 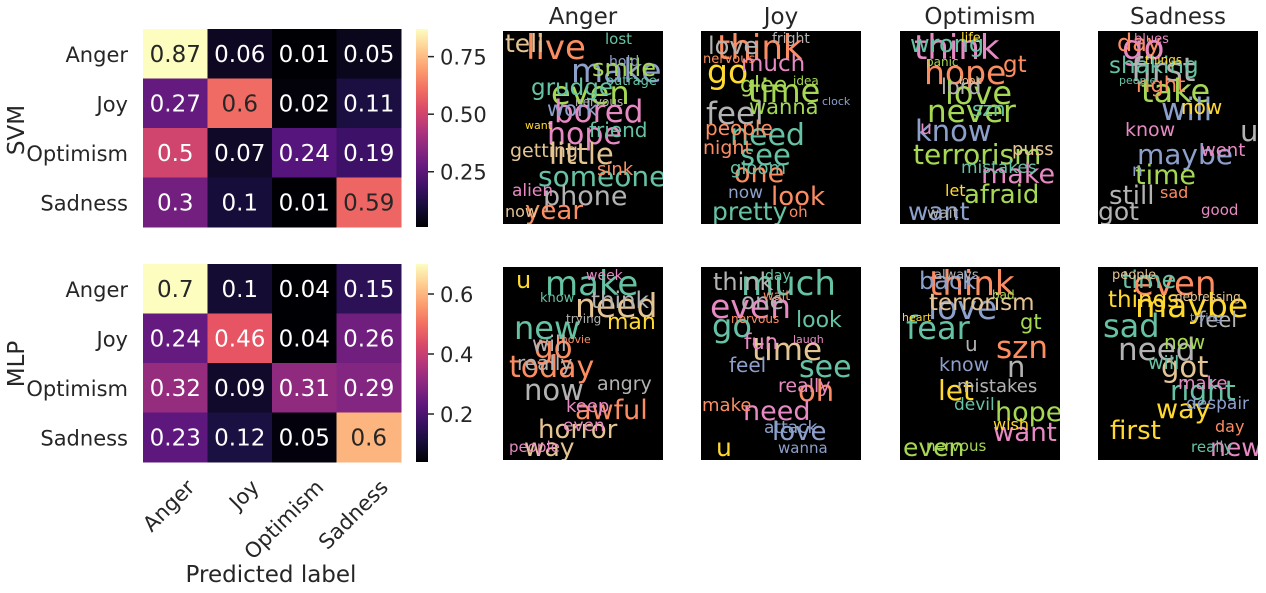 What do you see at coordinates (615, 169) in the screenshot?
I see `wordcloud-word: sink` at bounding box center [615, 169].